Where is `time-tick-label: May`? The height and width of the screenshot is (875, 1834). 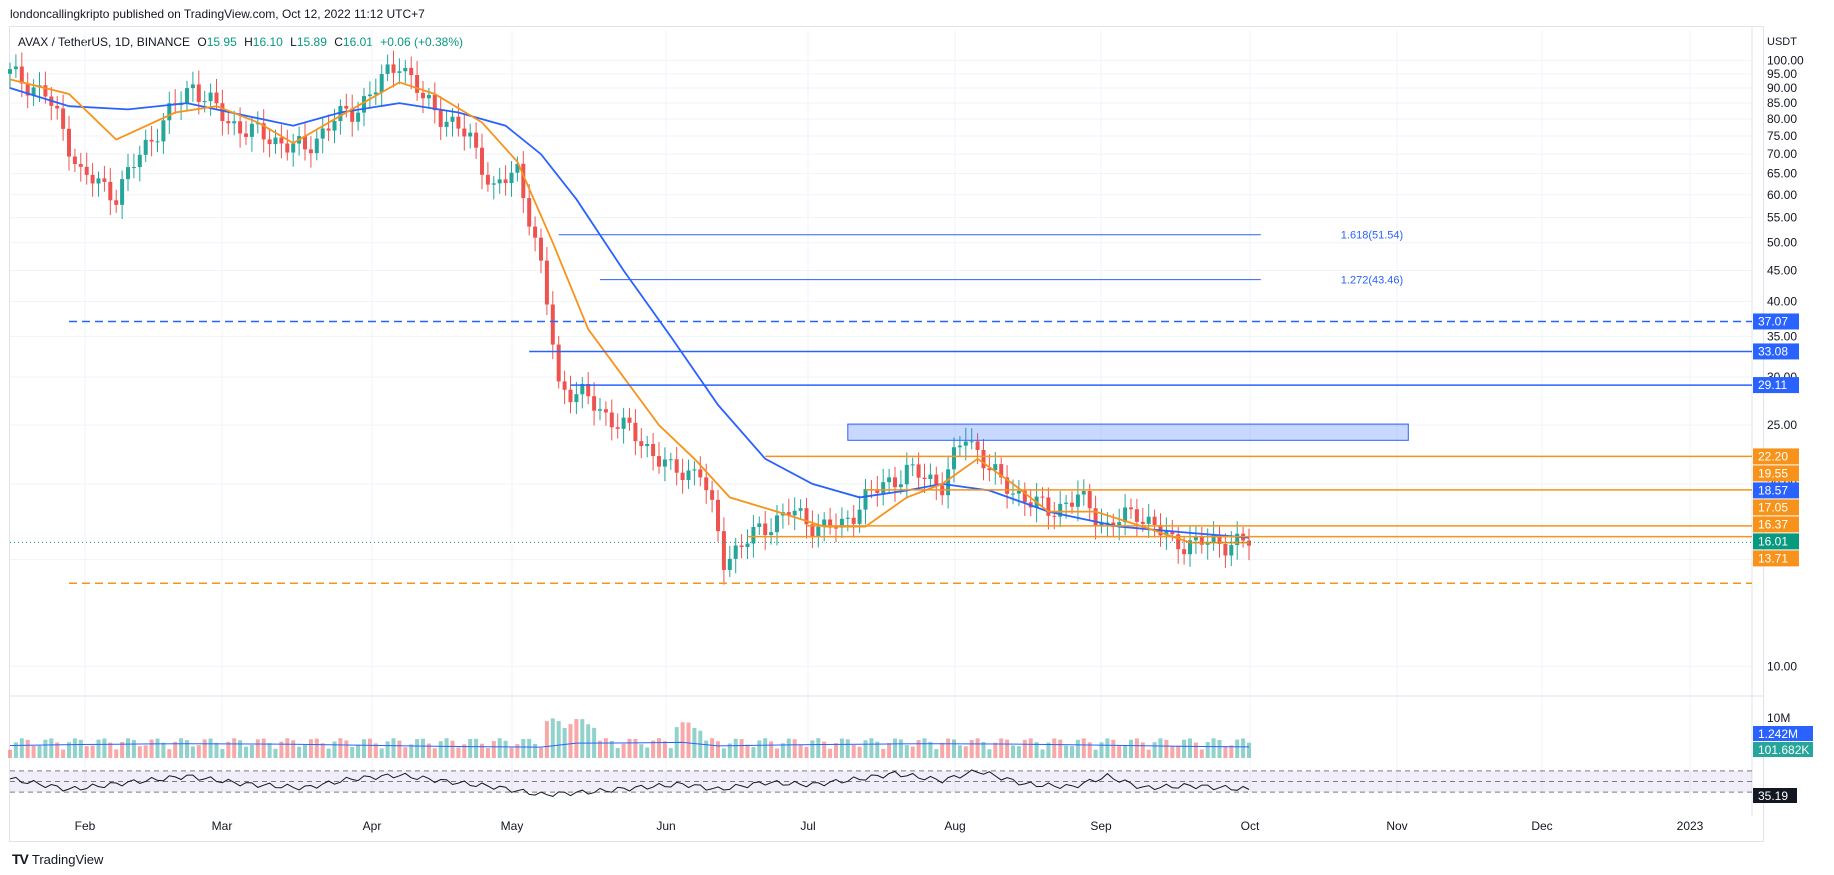
time-tick-label: May is located at coordinates (512, 826).